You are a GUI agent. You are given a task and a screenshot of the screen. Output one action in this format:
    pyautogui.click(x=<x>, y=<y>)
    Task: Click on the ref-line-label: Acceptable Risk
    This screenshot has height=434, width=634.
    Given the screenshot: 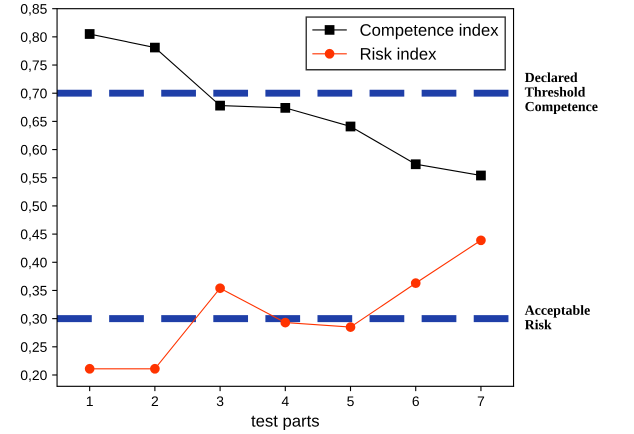 What is the action you would take?
    pyautogui.click(x=557, y=317)
    